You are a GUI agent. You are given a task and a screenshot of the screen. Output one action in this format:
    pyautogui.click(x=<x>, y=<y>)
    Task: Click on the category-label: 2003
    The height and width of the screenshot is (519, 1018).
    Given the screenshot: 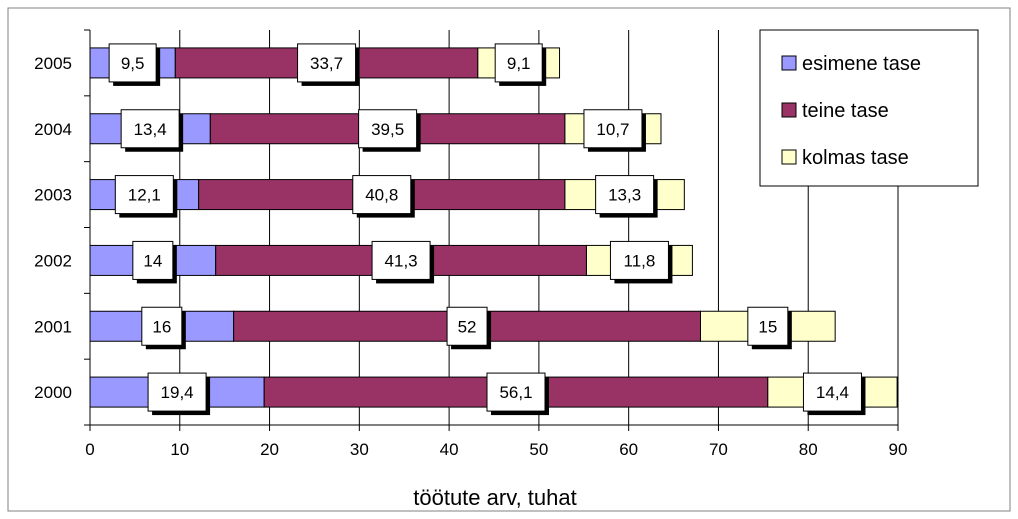 What is the action you would take?
    pyautogui.click(x=53, y=195)
    